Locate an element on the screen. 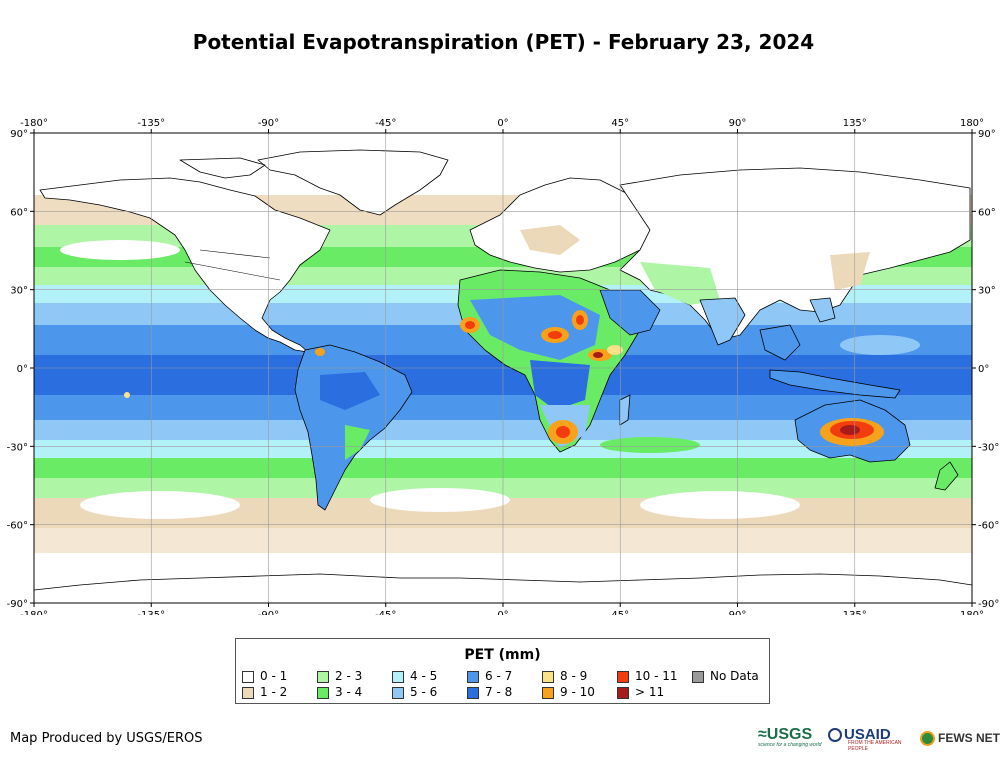 The height and width of the screenshot is (758, 1007). legend-item: 8 - 9 is located at coordinates (564, 677).